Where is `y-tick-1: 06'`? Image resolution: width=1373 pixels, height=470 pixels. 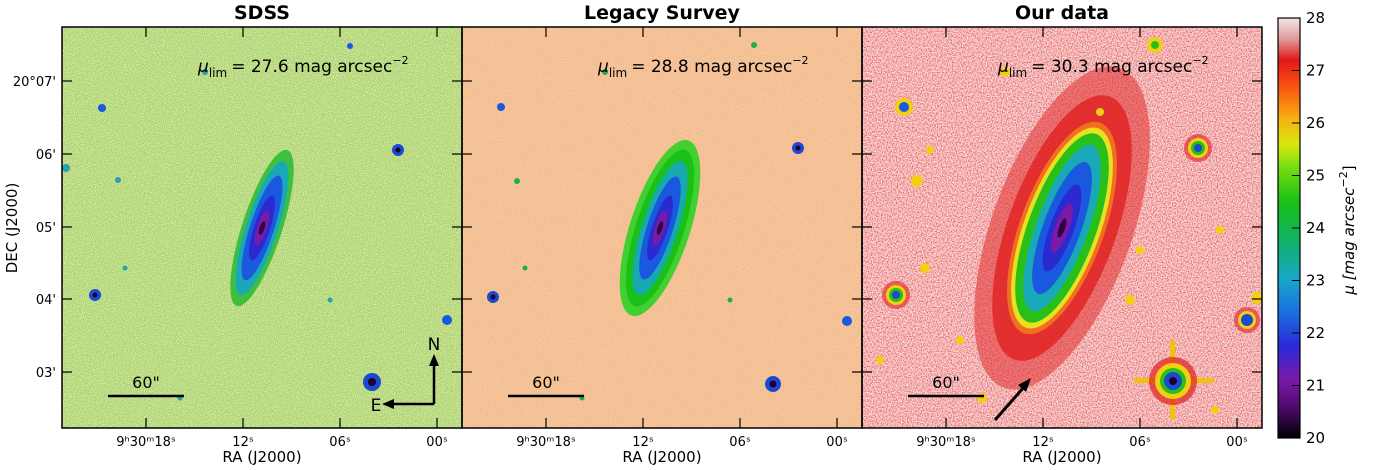 y-tick-1: 06' is located at coordinates (46, 155).